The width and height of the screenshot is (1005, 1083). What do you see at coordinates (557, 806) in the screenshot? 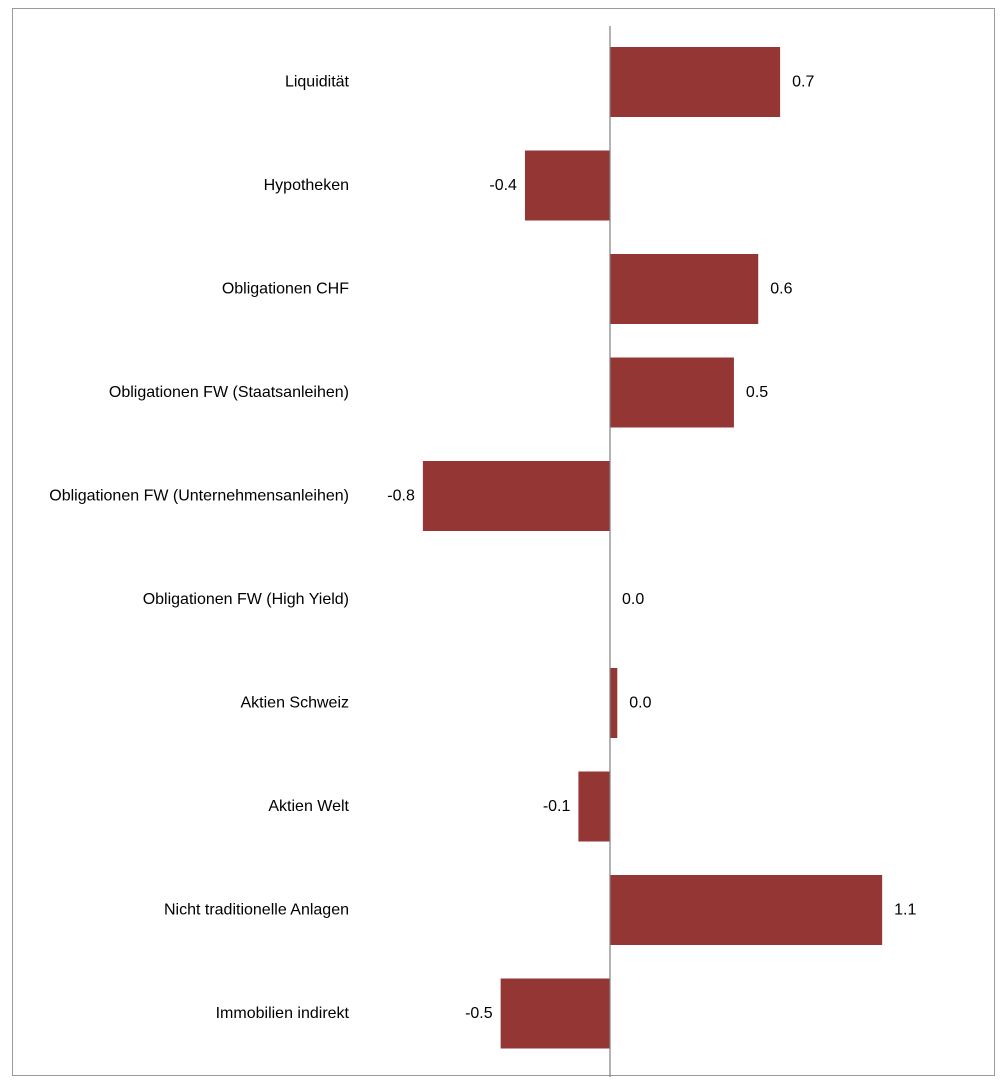
I see `value-label: -0.1` at bounding box center [557, 806].